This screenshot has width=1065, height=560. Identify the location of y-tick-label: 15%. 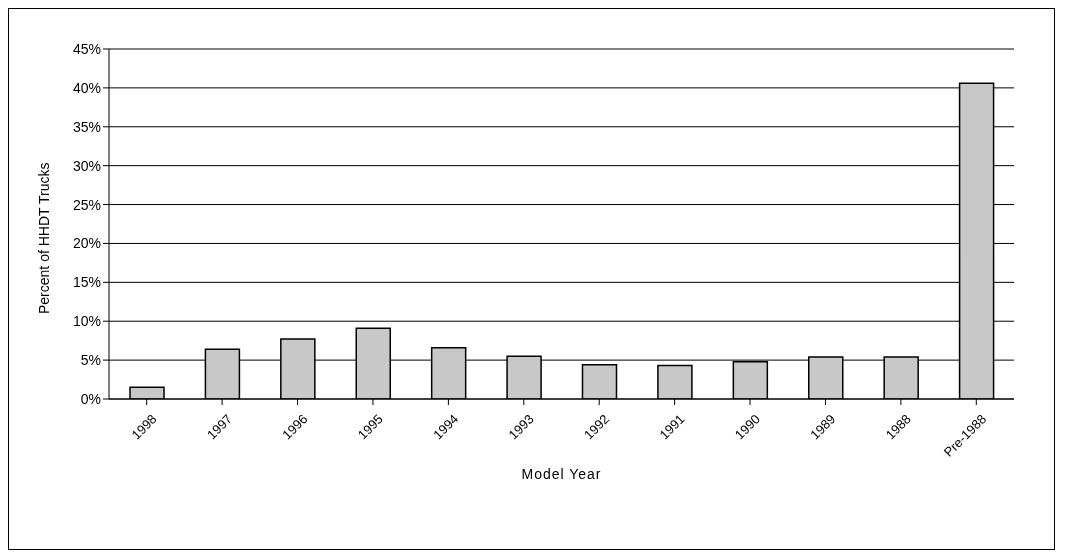
(86, 282).